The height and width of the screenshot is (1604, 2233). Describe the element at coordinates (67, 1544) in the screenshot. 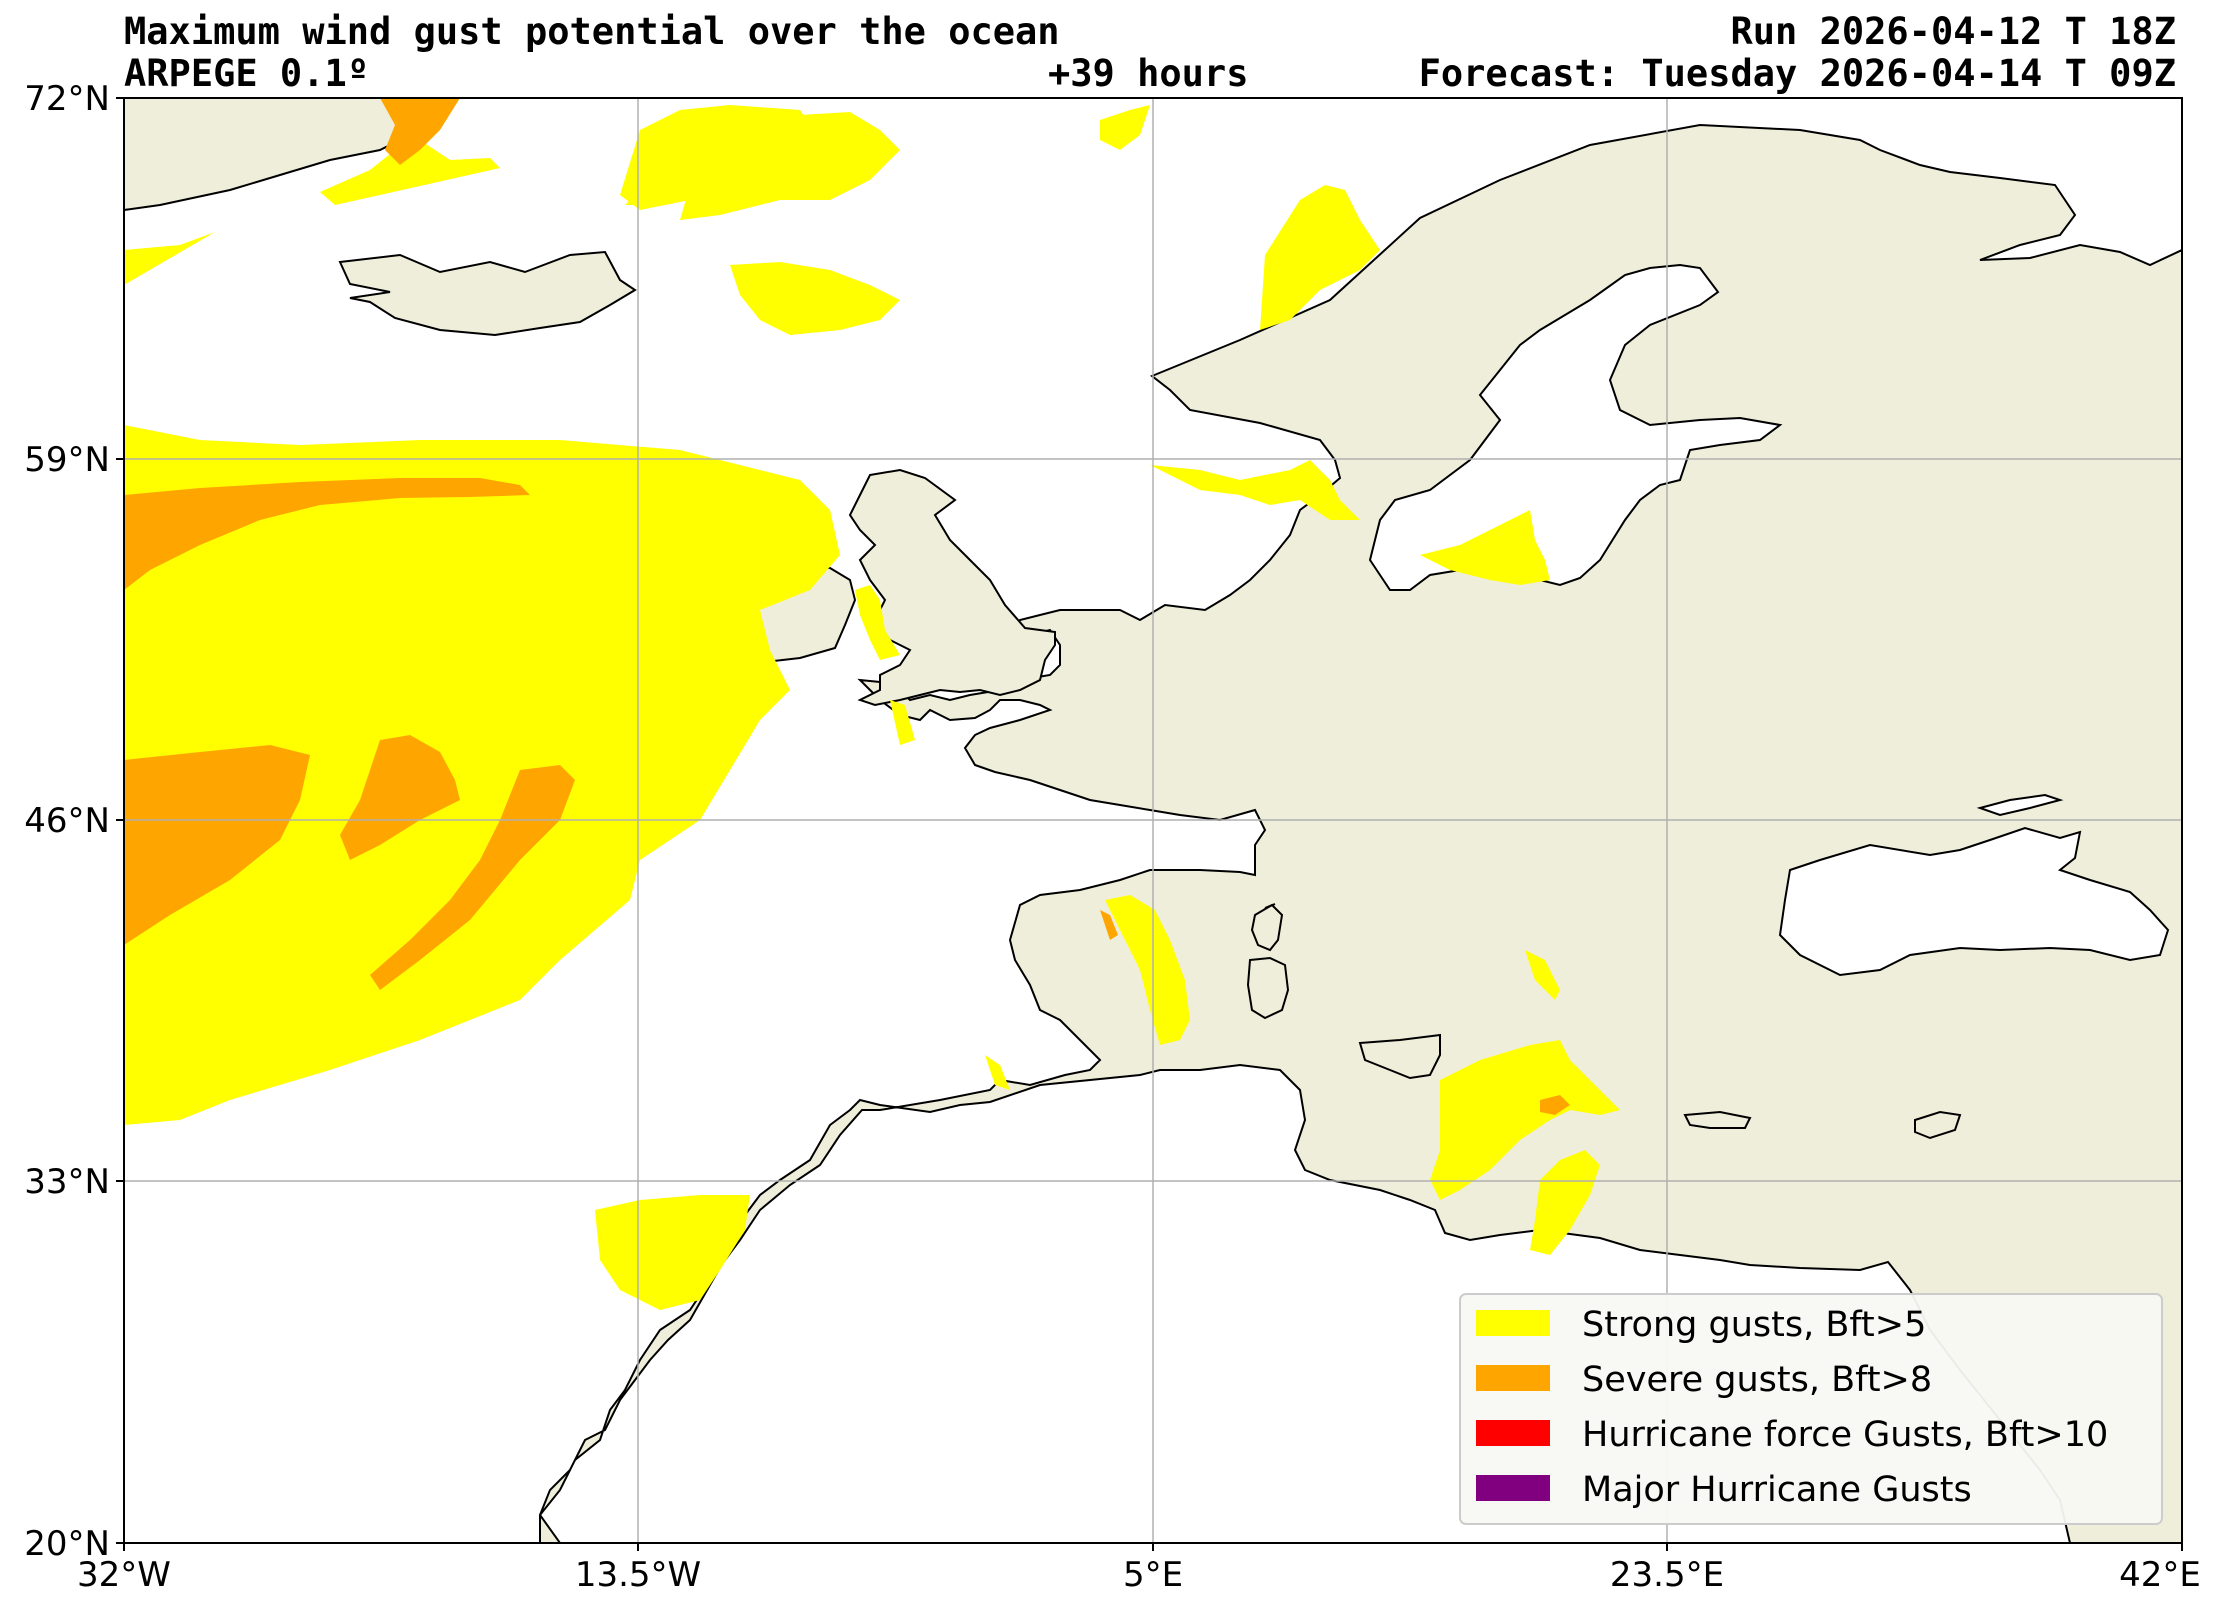

I see `lat-tick-label: 20°N` at that location.